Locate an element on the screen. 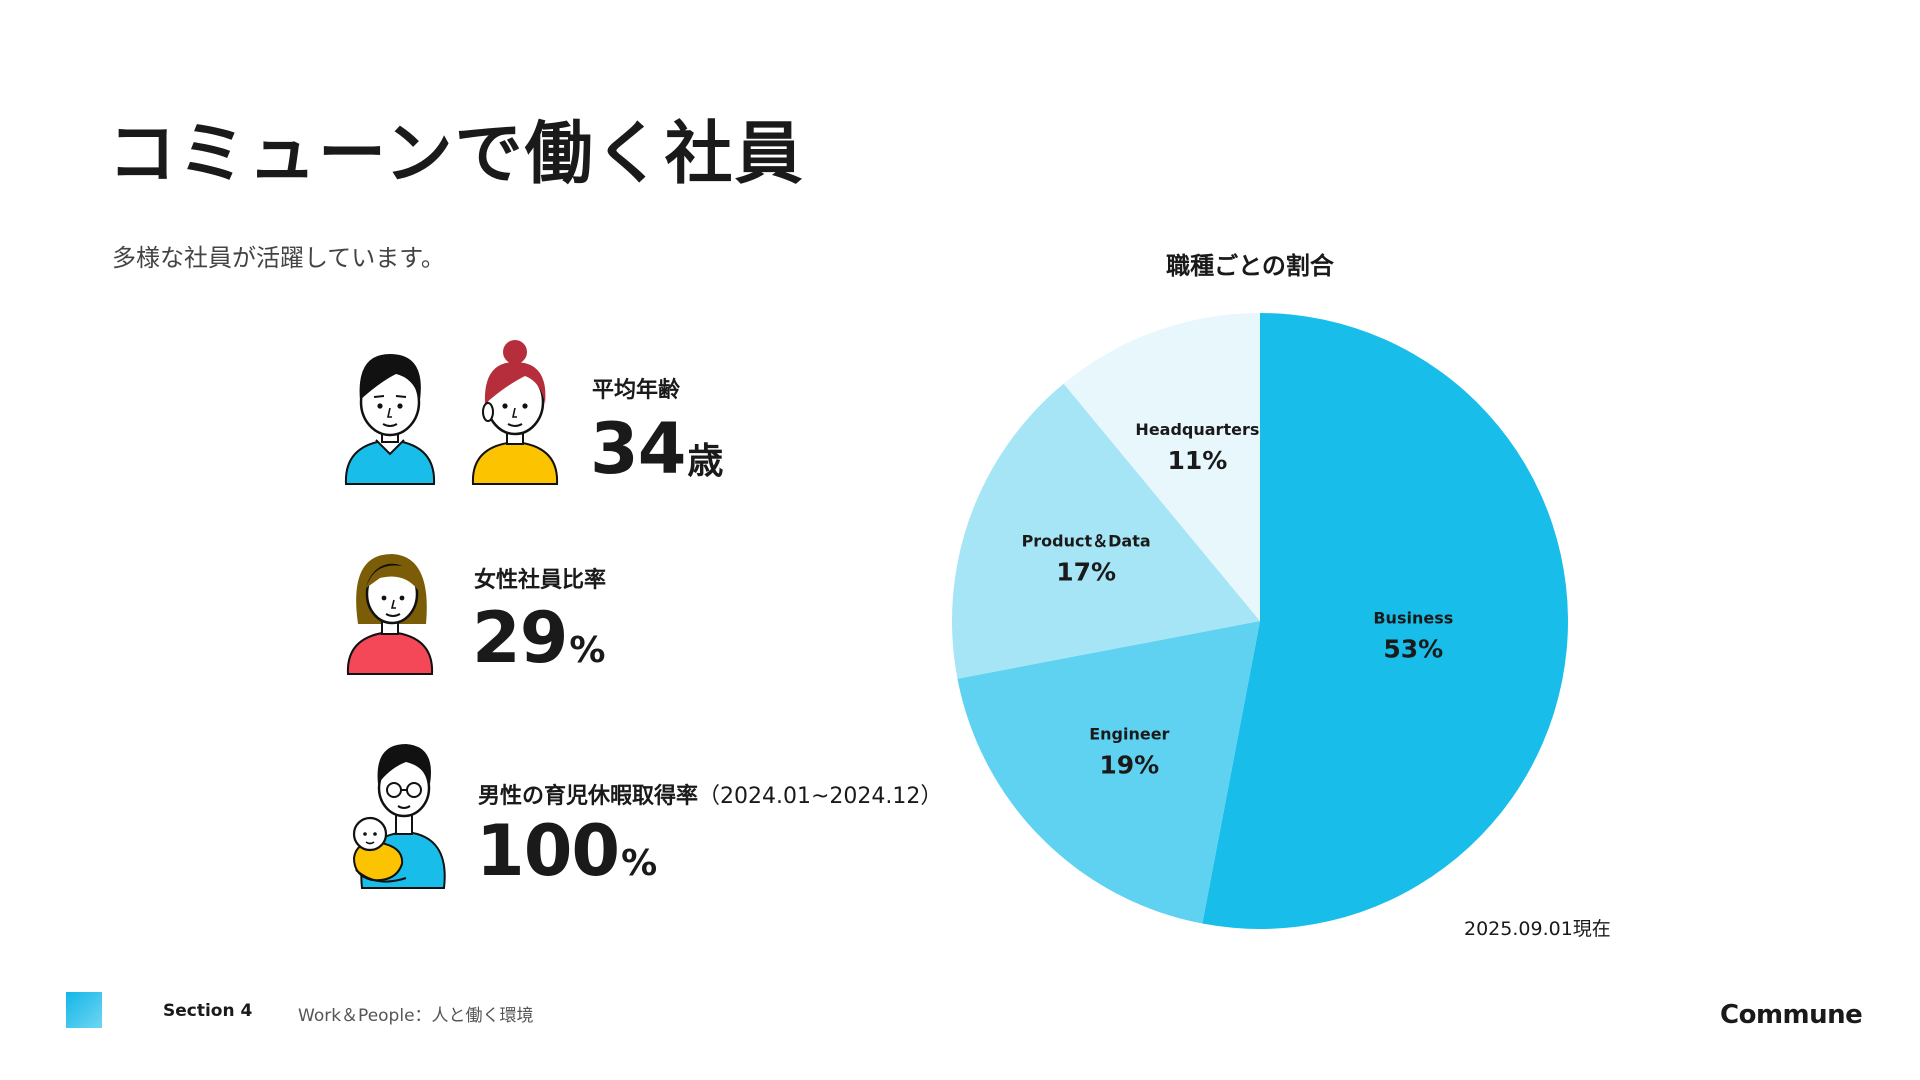  pie-slice-engineer is located at coordinates (1108, 772).